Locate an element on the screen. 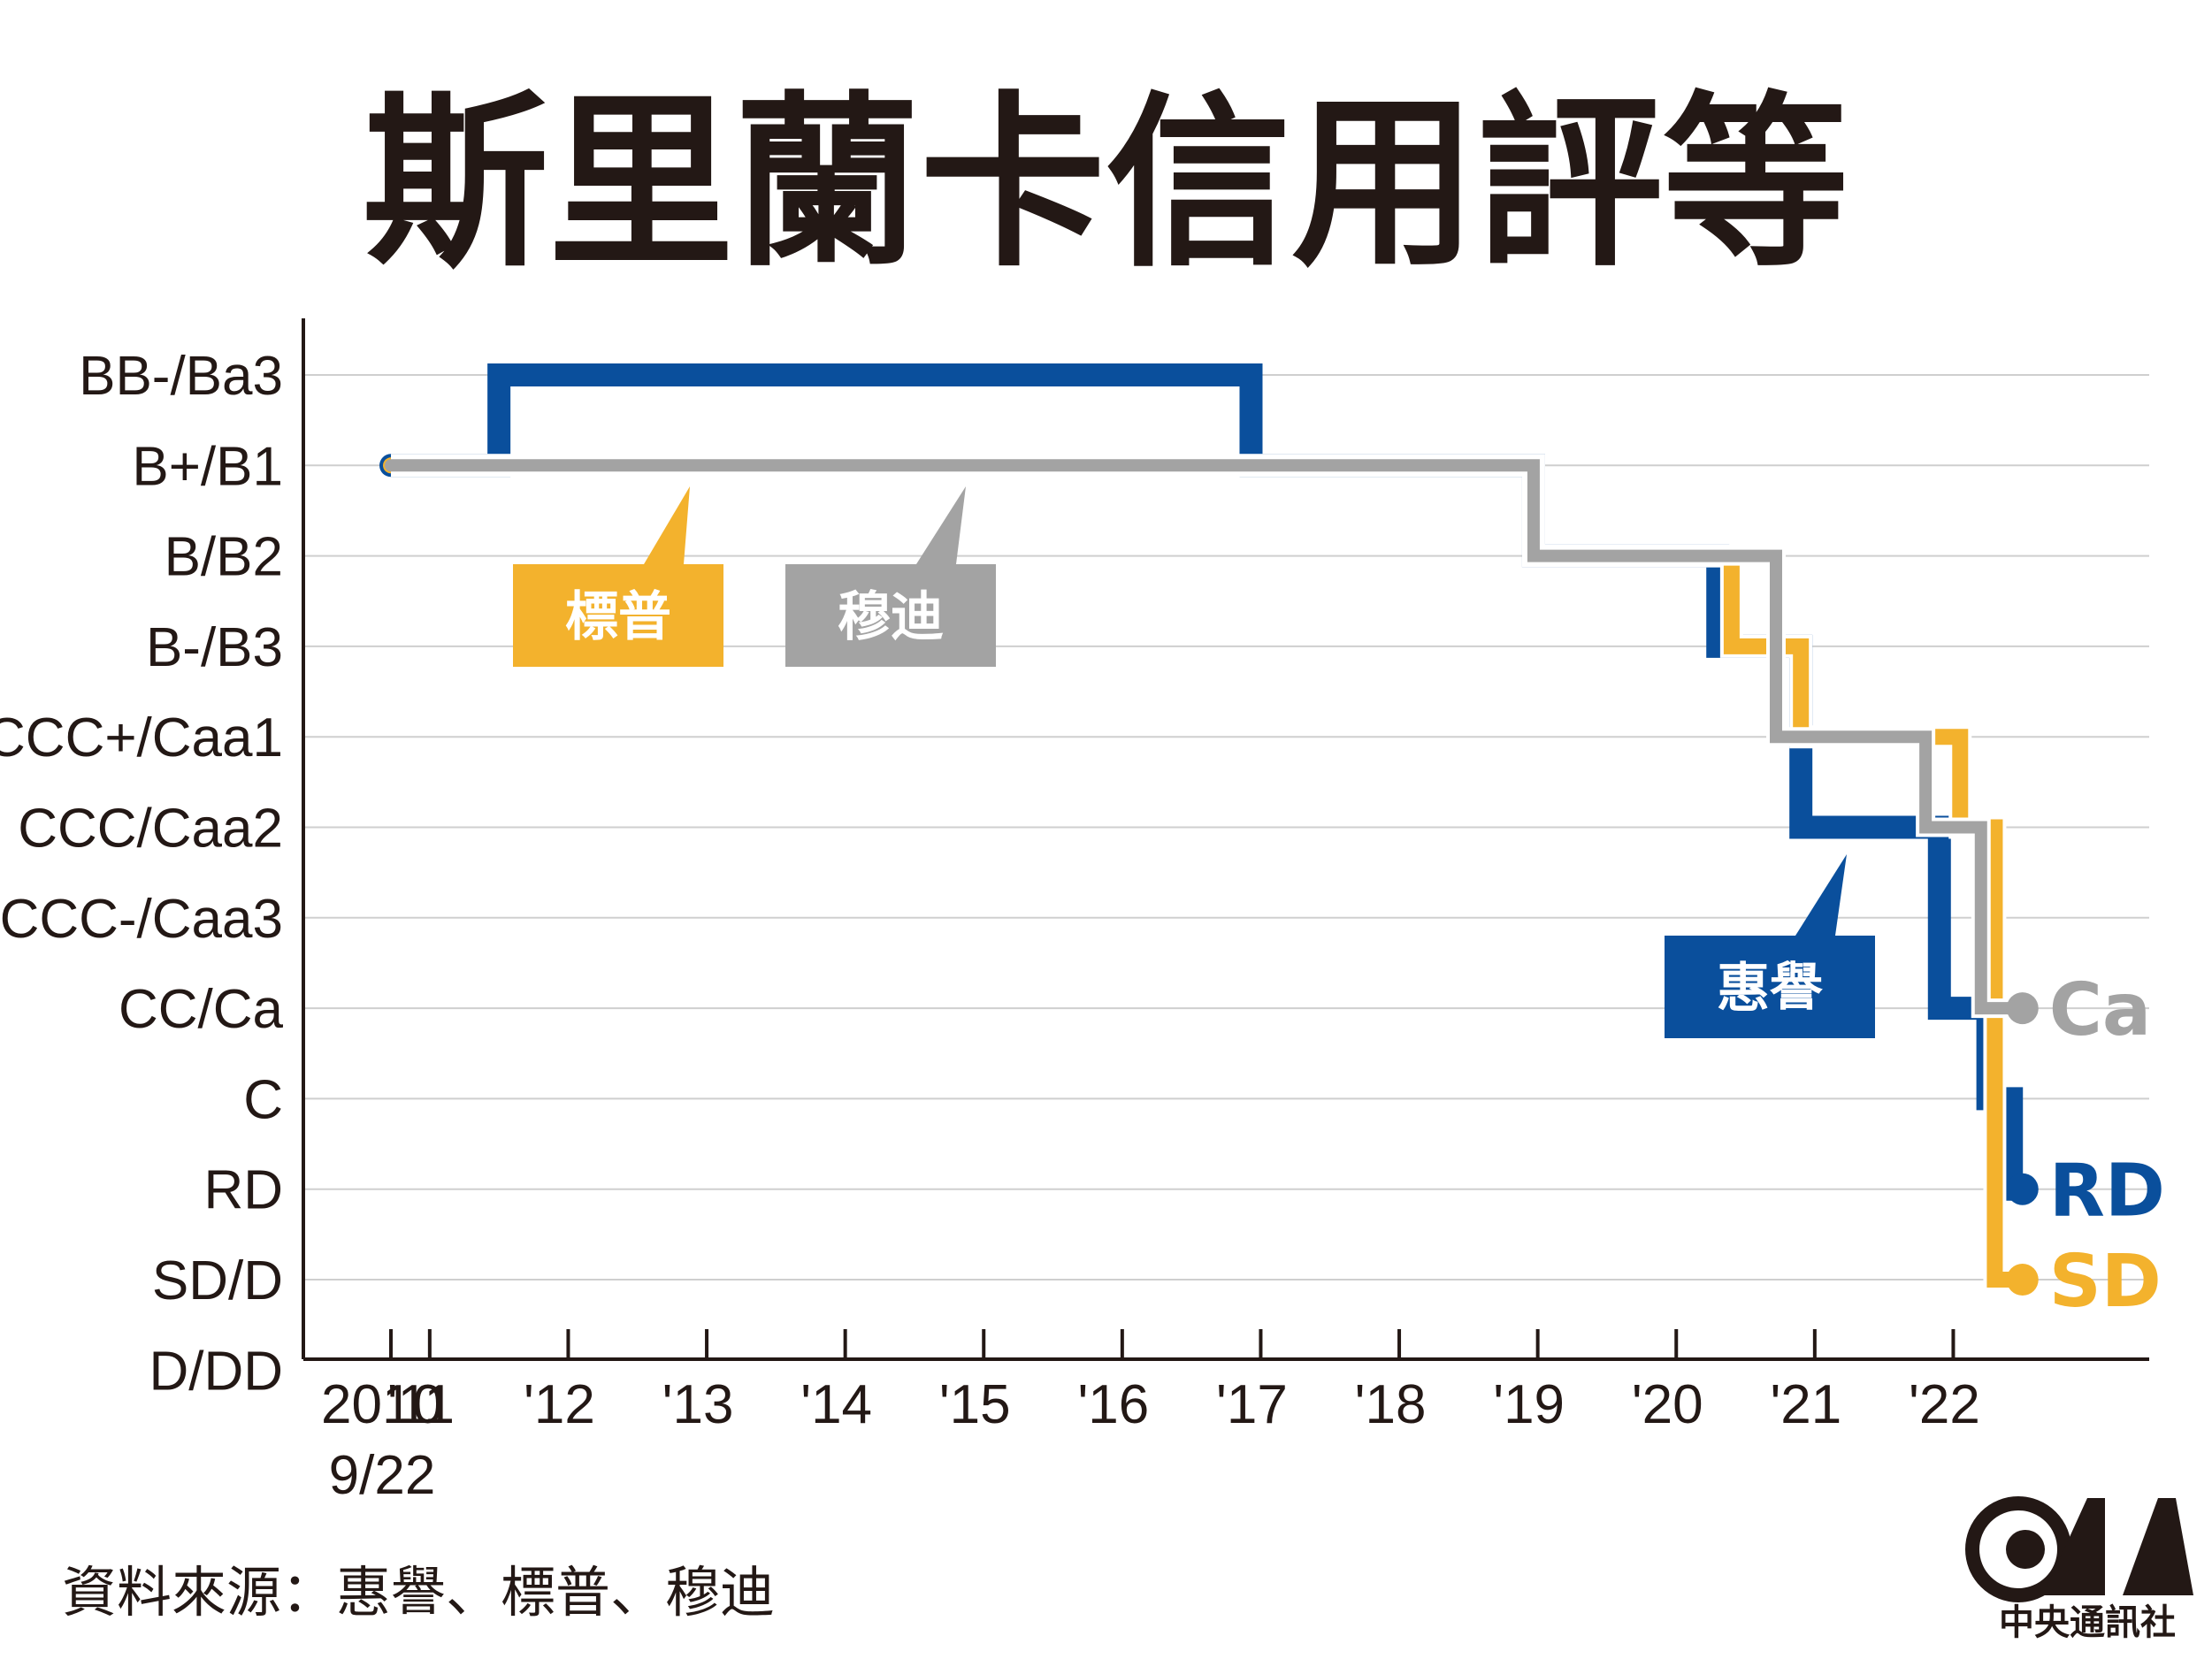  y-tick-label: D/DD is located at coordinates (216, 1371).